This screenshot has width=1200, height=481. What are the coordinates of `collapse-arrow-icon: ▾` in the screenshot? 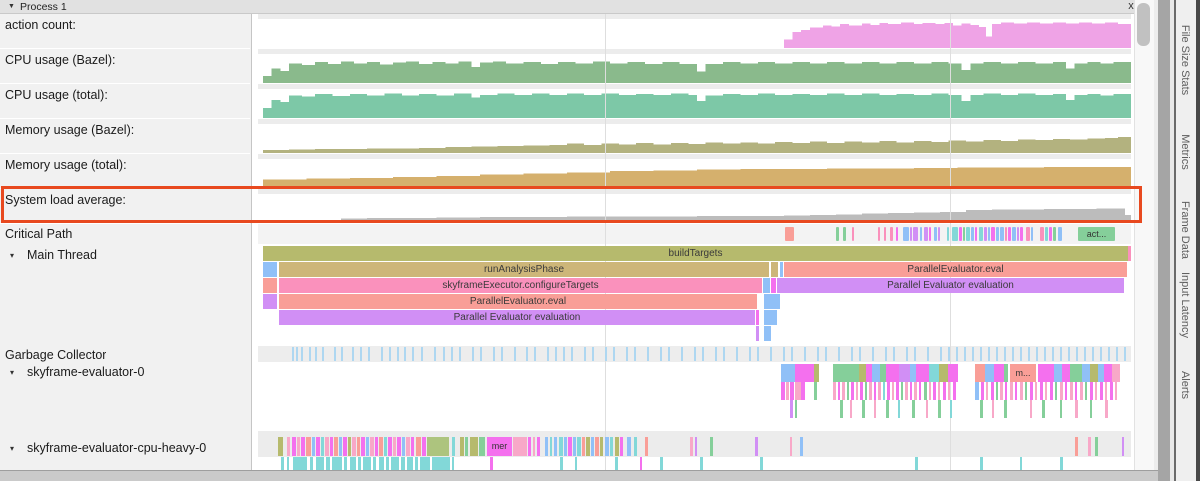 It's located at (12, 255).